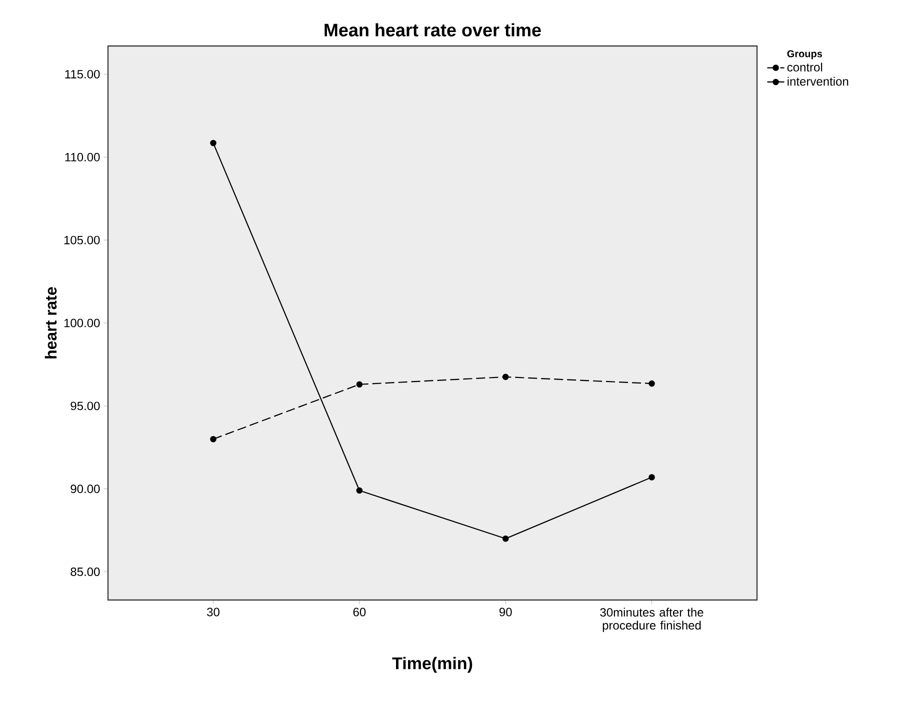 The image size is (901, 713). Describe the element at coordinates (652, 620) in the screenshot. I see `x-tick-label: 30minutes after the procedure finished` at that location.